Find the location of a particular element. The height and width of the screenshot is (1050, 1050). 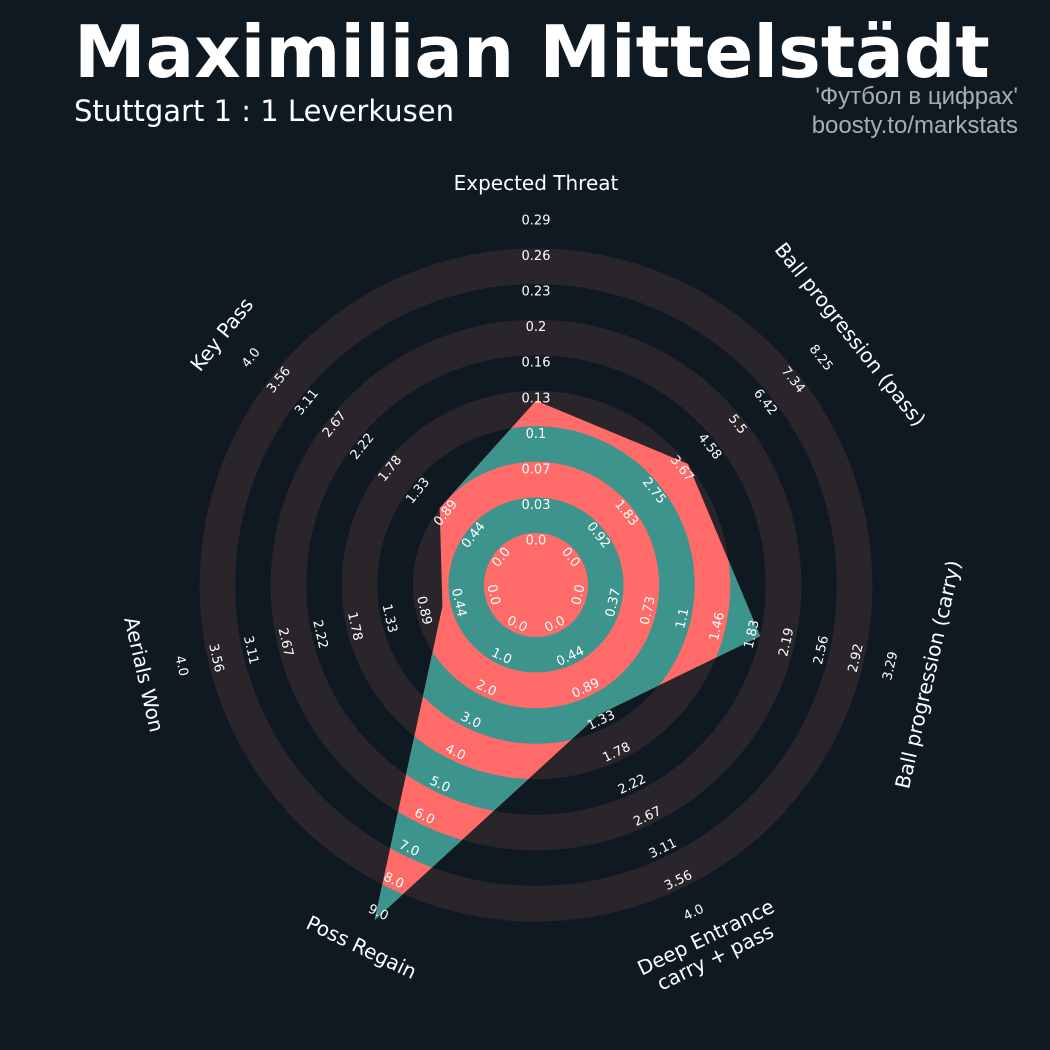

tick-label: 0.07 is located at coordinates (536, 469).